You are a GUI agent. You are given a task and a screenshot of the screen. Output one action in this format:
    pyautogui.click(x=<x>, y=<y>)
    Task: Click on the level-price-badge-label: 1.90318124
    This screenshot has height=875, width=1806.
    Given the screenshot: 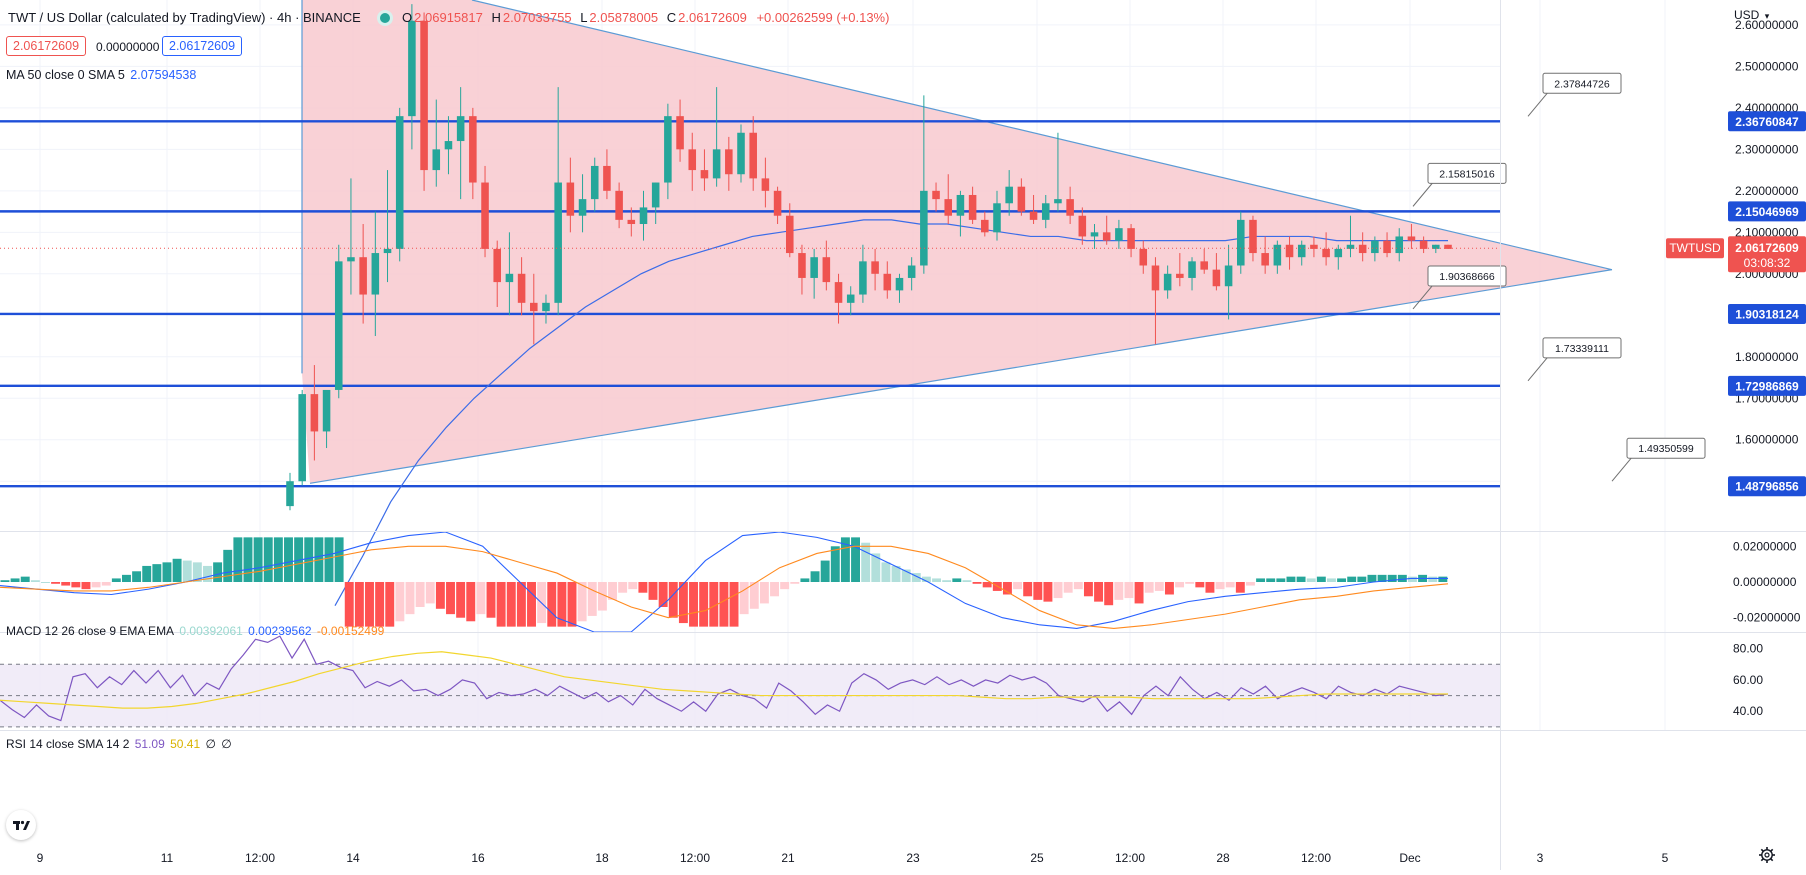 What is the action you would take?
    pyautogui.click(x=1767, y=314)
    